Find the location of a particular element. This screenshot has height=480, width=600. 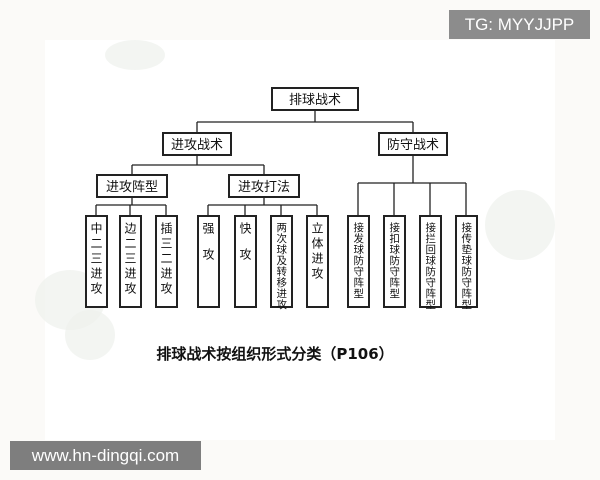

leaf-node-box: 快攻 is located at coordinates (245, 261).